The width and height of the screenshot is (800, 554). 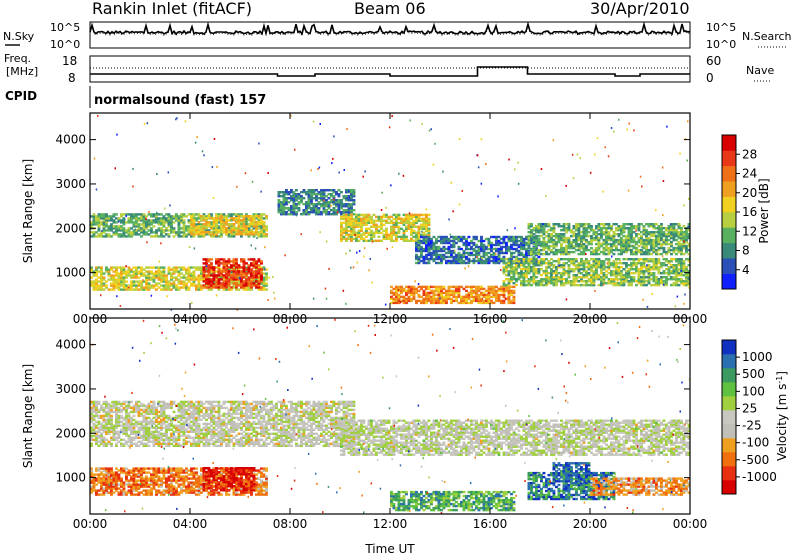 I want to click on noise-panel: 10^5 10^0 10^5 10^0 N.Sky N.Search, so click(x=397, y=36).